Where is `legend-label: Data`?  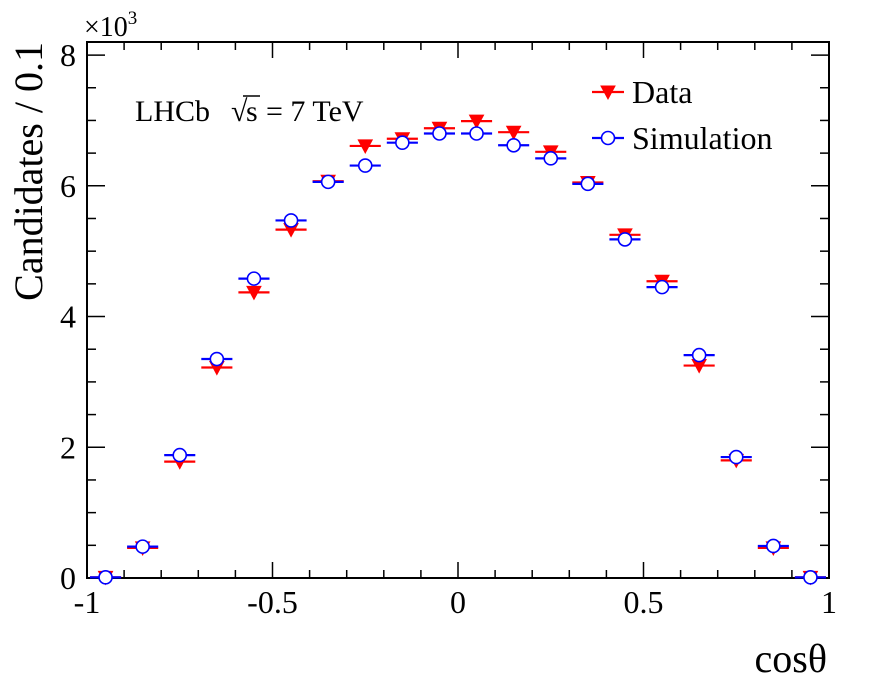 legend-label: Data is located at coordinates (662, 92).